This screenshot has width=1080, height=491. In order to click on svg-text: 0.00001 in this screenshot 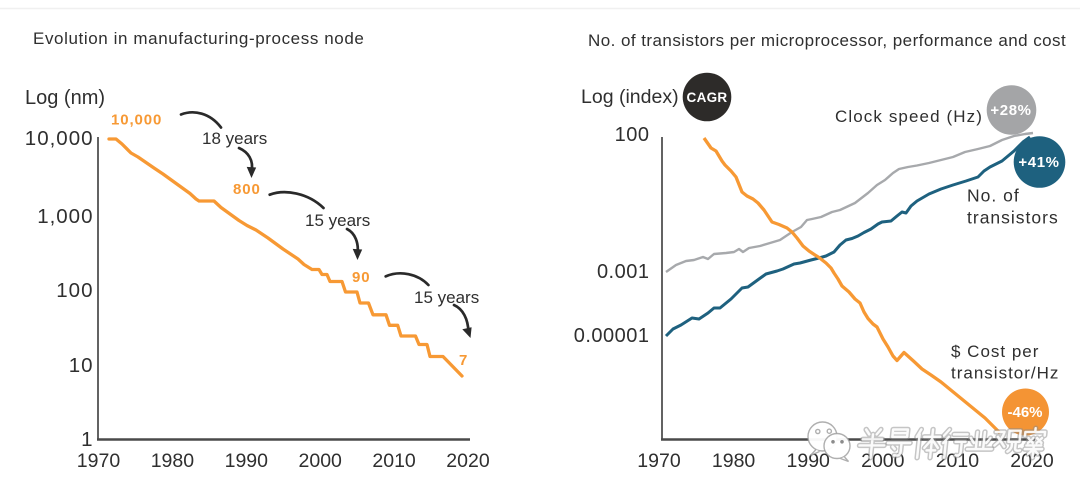, I will do `click(612, 336)`.